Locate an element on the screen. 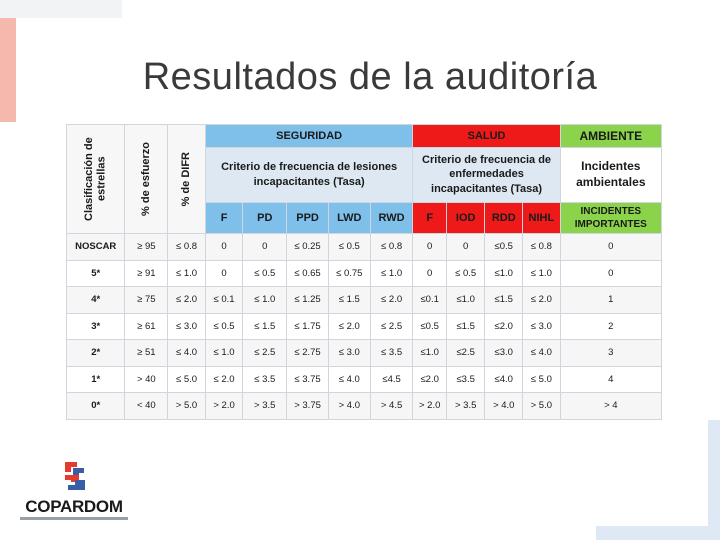 The width and height of the screenshot is (720, 540). table-cell: > 4 is located at coordinates (611, 406).